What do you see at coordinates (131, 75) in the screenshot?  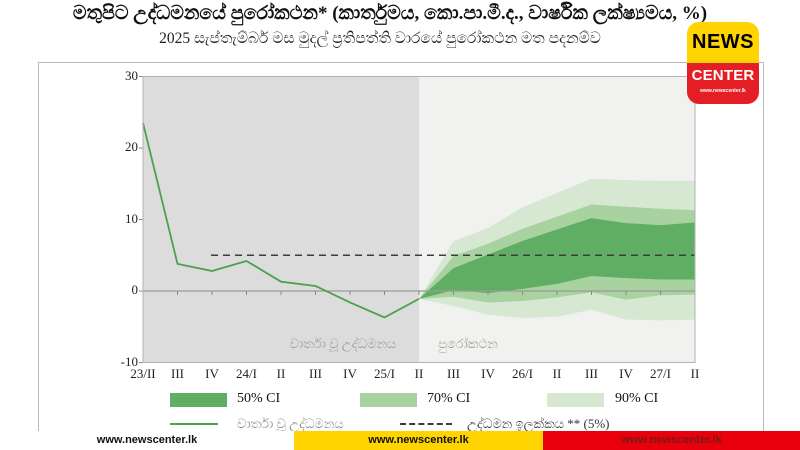 I see `y-tick-label: 30` at bounding box center [131, 75].